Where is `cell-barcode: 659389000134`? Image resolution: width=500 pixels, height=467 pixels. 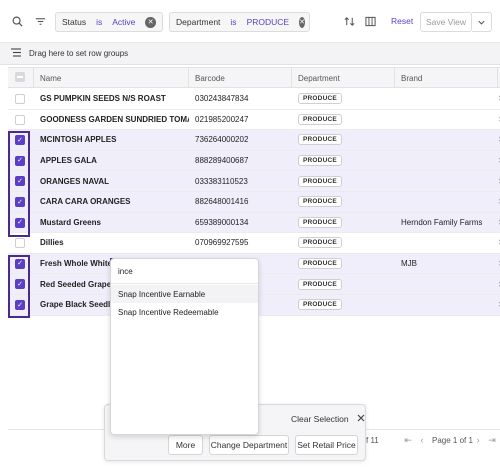
cell-barcode: 659389000134 is located at coordinates (222, 222).